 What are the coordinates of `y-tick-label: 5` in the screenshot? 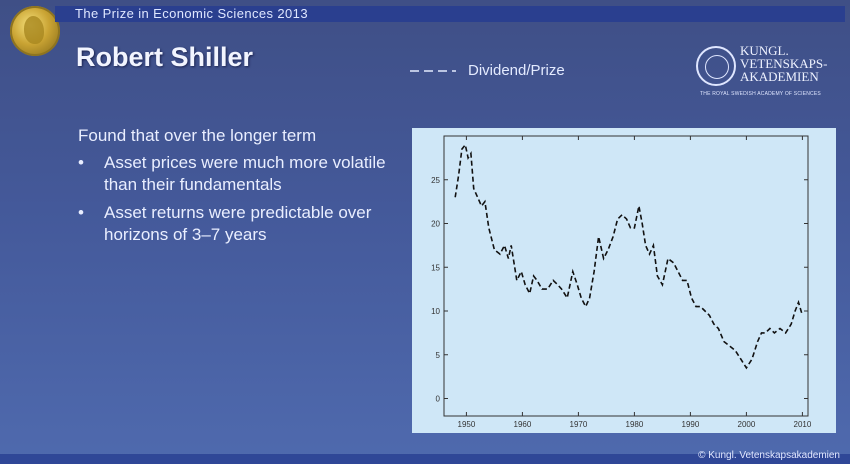 It's located at (438, 355).